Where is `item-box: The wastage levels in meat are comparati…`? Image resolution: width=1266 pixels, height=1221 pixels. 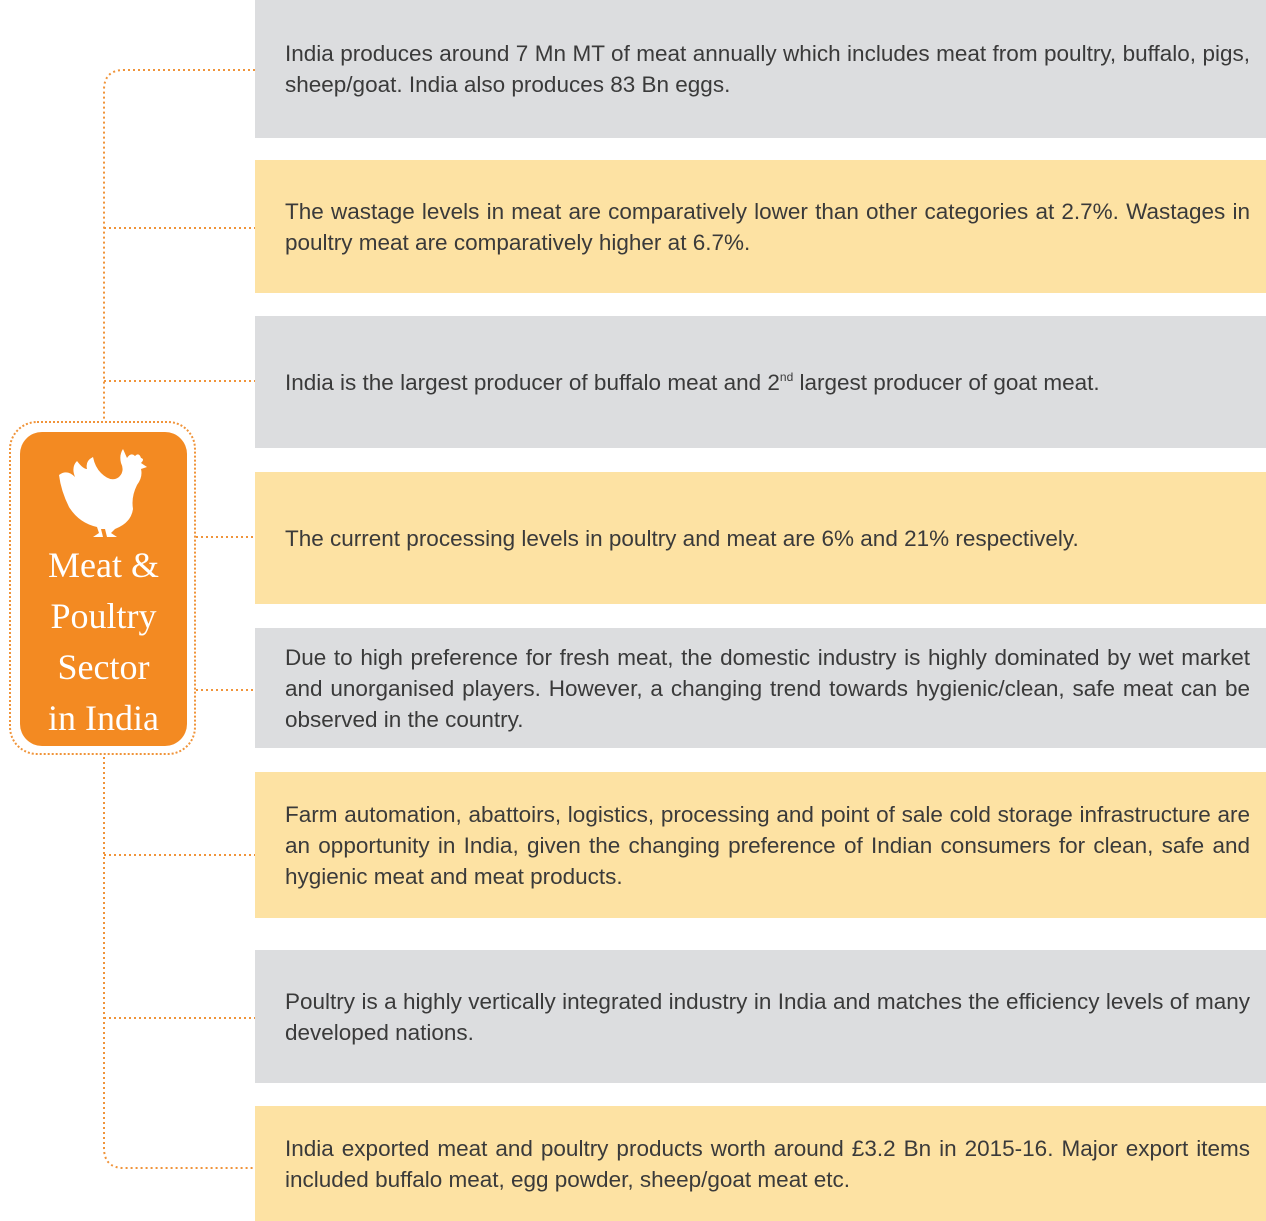
item-box: The wastage levels in meat are comparati… is located at coordinates (760, 226).